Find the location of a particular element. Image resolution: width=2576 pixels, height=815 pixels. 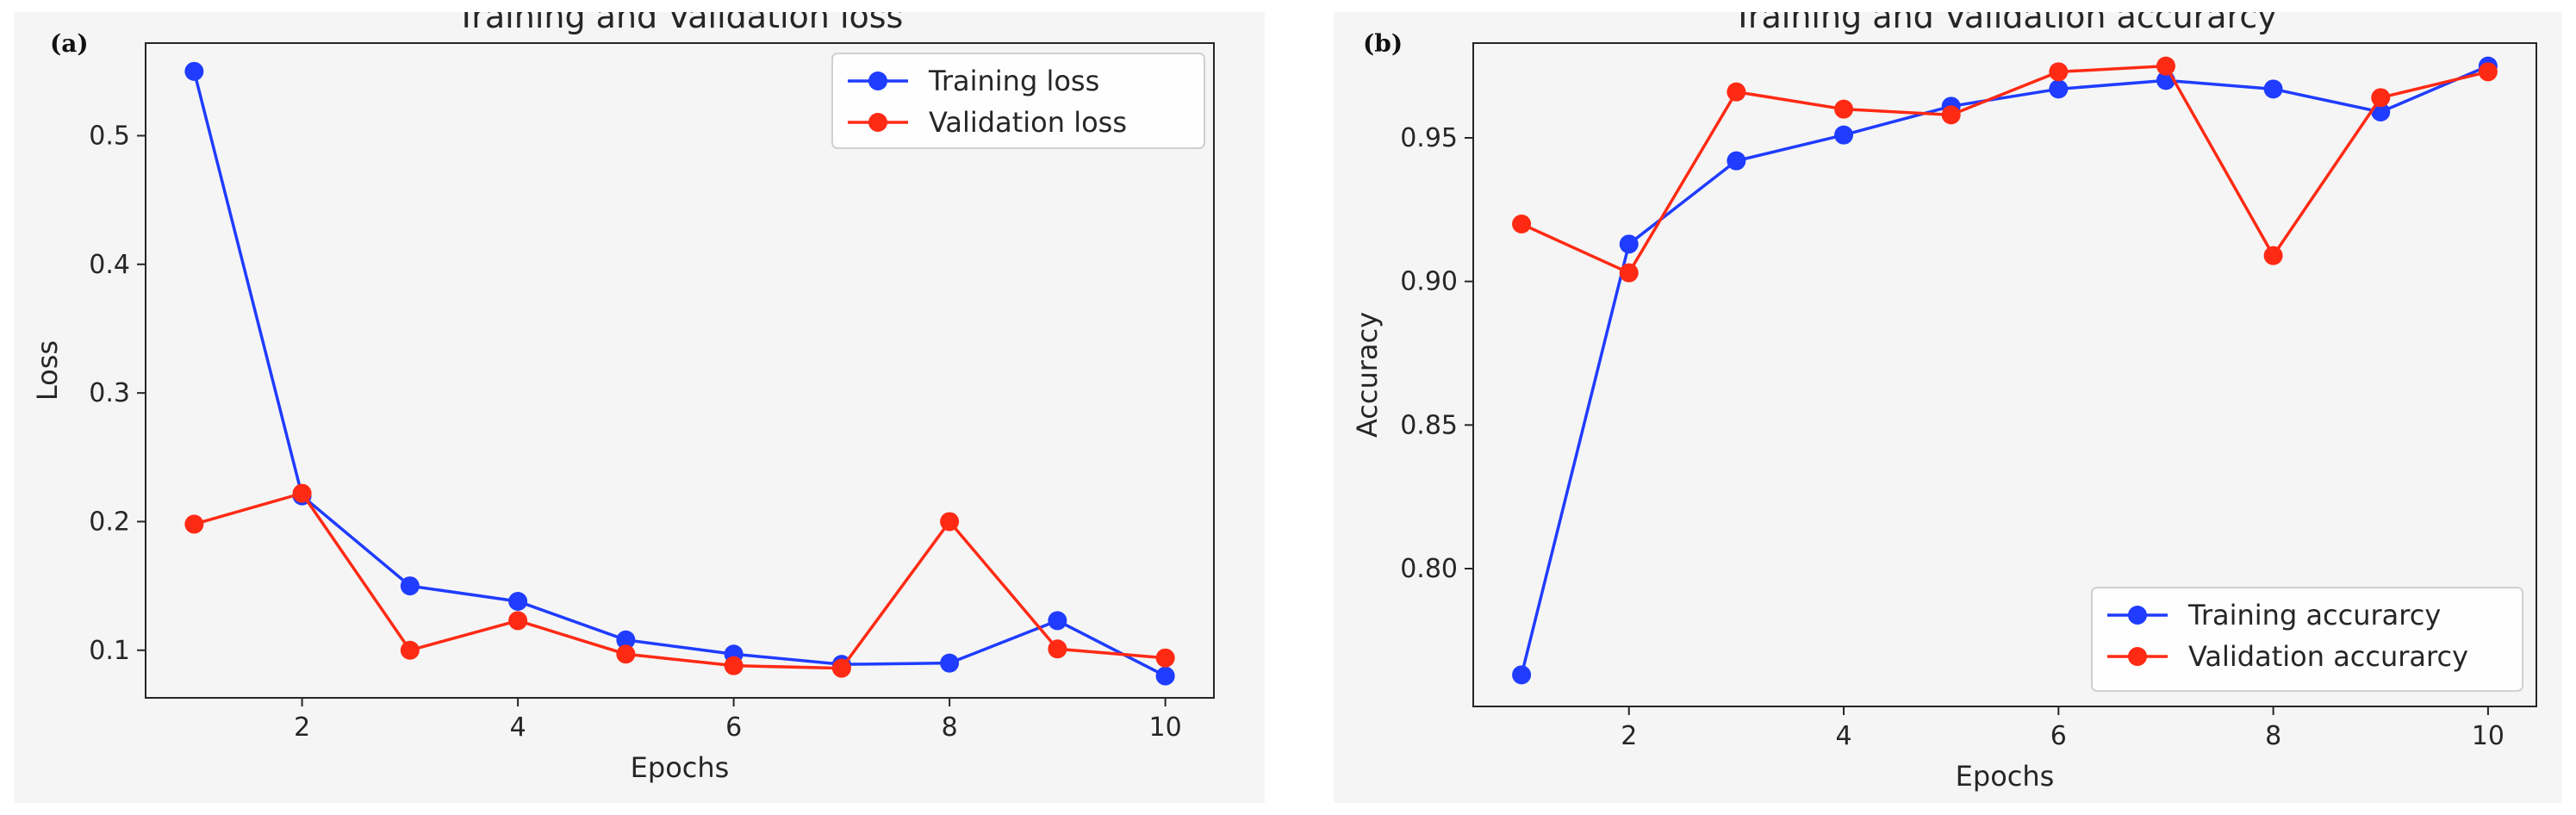

y-tick-label: 0.1 is located at coordinates (110, 651).